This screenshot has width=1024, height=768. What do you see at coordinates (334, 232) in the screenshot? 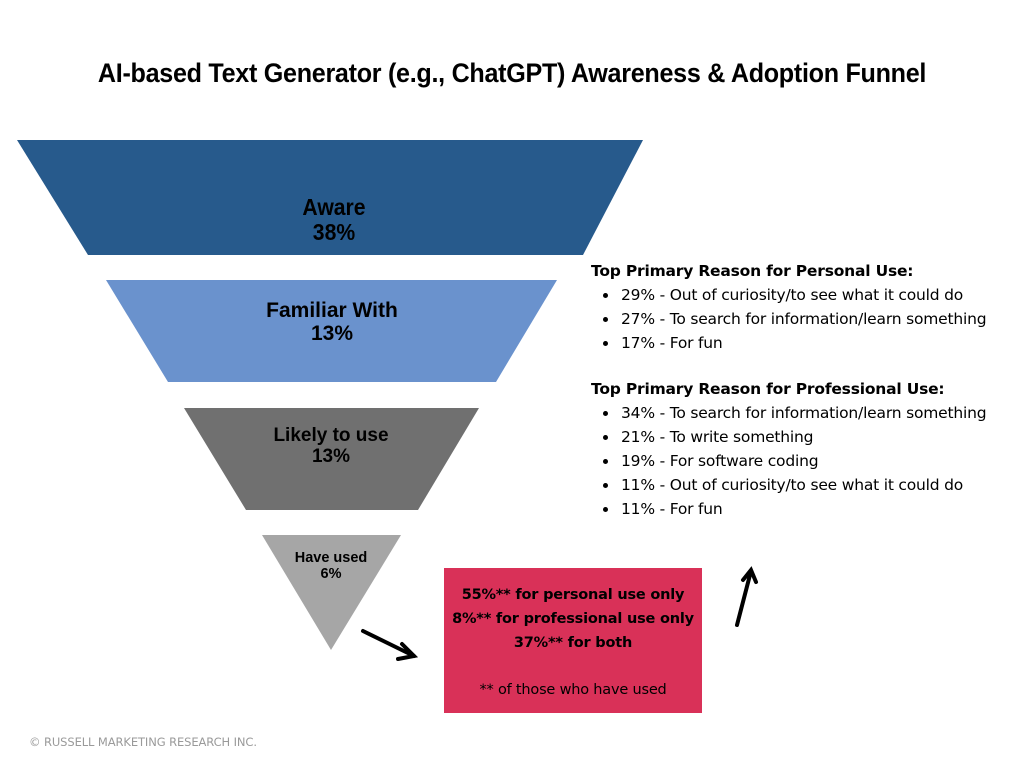
I see `stage-value: 38%` at bounding box center [334, 232].